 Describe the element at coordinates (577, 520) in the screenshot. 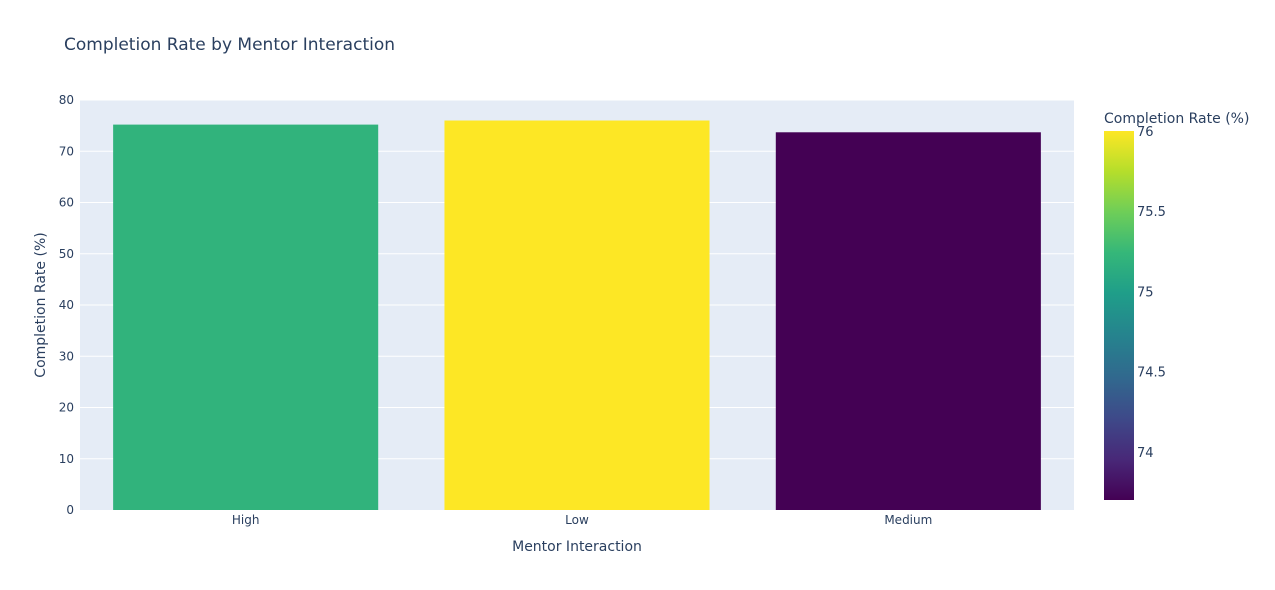

I see `x-tick-label: Low` at that location.